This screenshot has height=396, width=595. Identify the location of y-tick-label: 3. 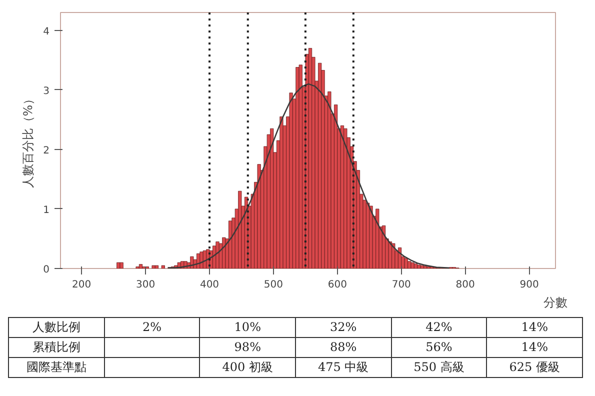
(46, 91).